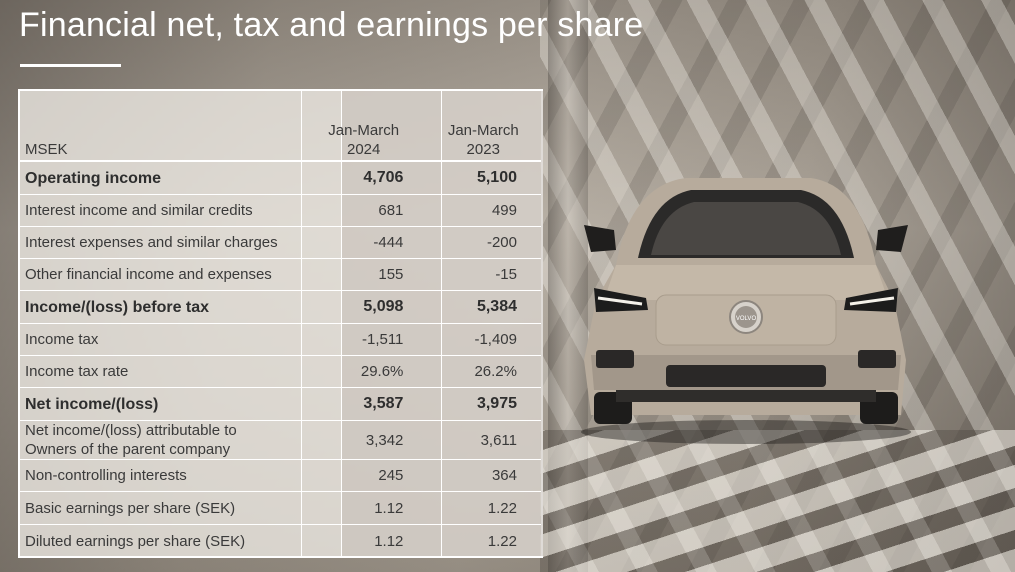 Image resolution: width=1015 pixels, height=572 pixels. I want to click on value-2023: -200, so click(501, 242).